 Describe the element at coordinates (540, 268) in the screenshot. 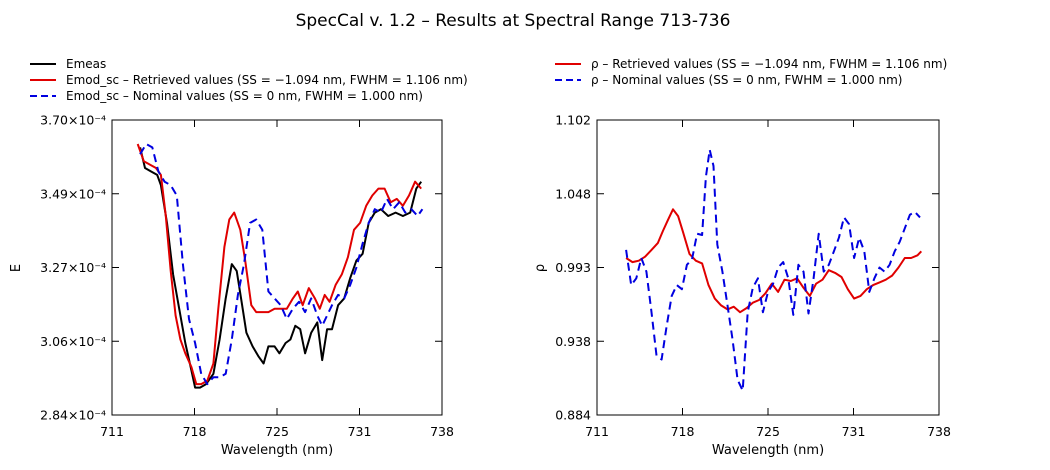

I see `right-y-axis-label: ρ` at that location.